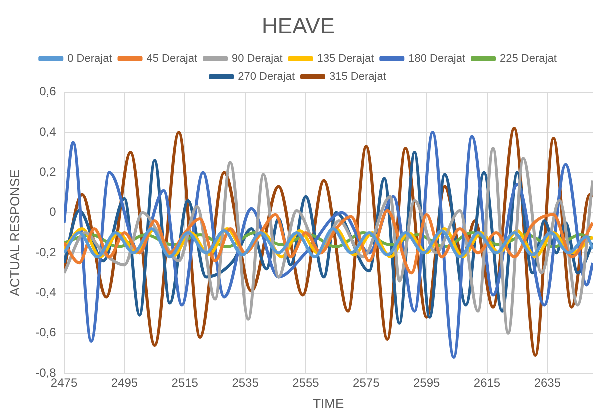 The image size is (613, 418). I want to click on legend-label: 135 Derajat, so click(345, 58).